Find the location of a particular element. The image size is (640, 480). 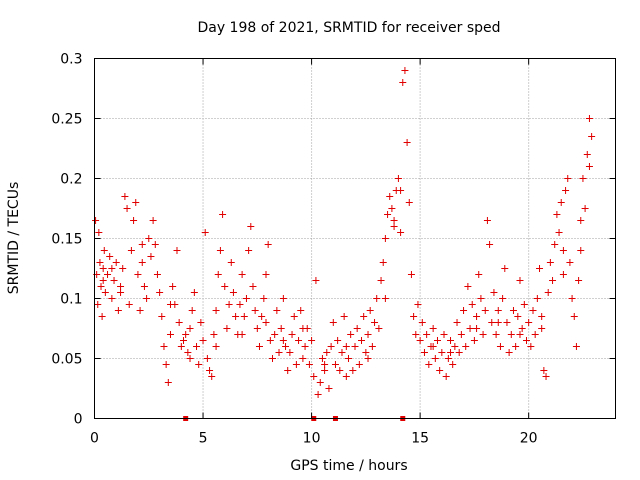

y-axis-label: SRMTID / TECUs is located at coordinates (14, 238).